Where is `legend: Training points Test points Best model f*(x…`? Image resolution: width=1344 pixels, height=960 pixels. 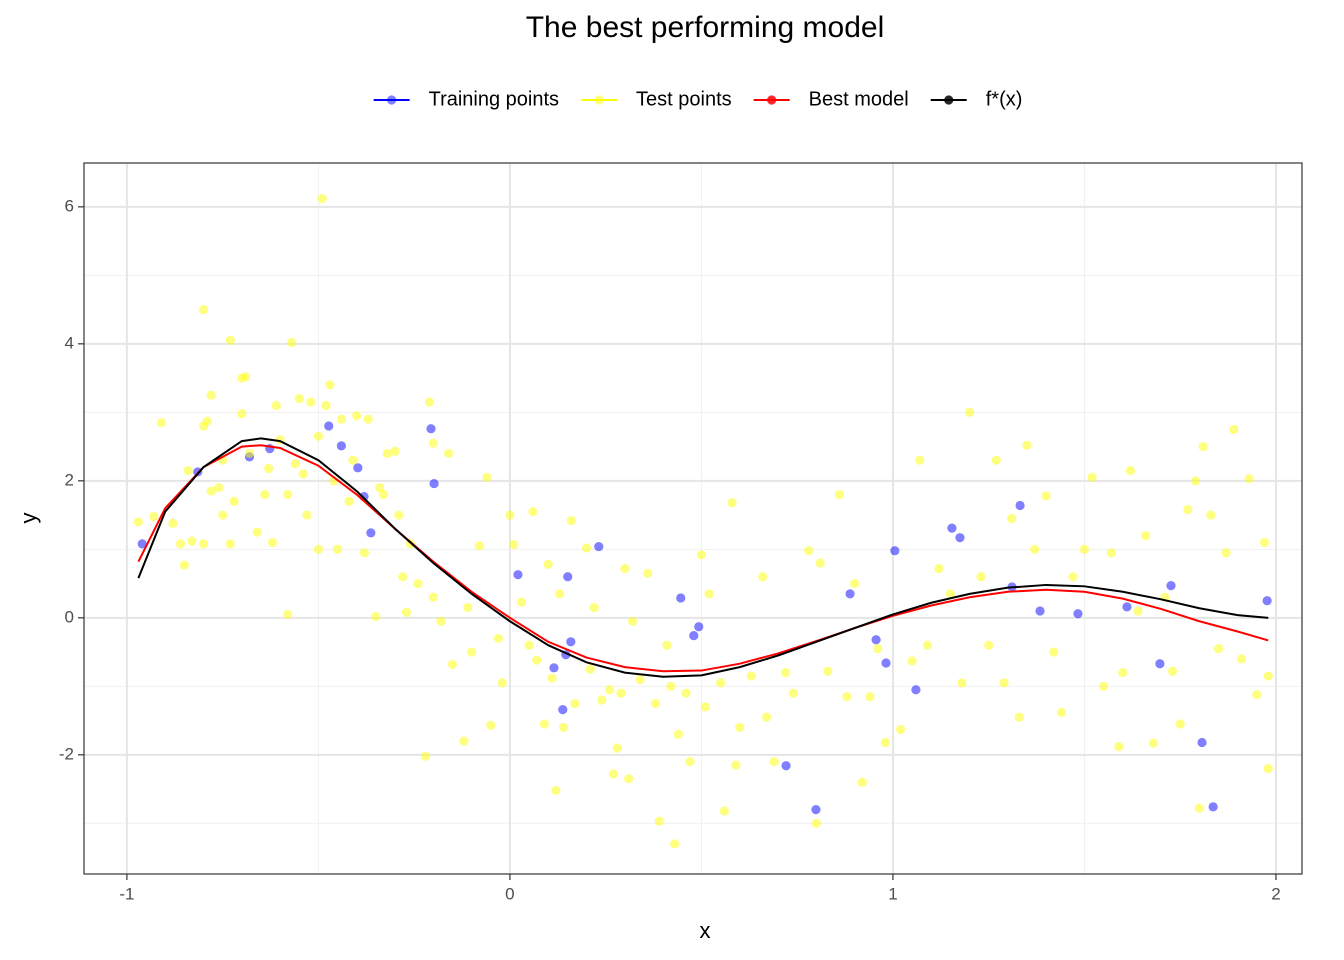 legend: Training points Test points Best model f*(x… is located at coordinates (697, 99).